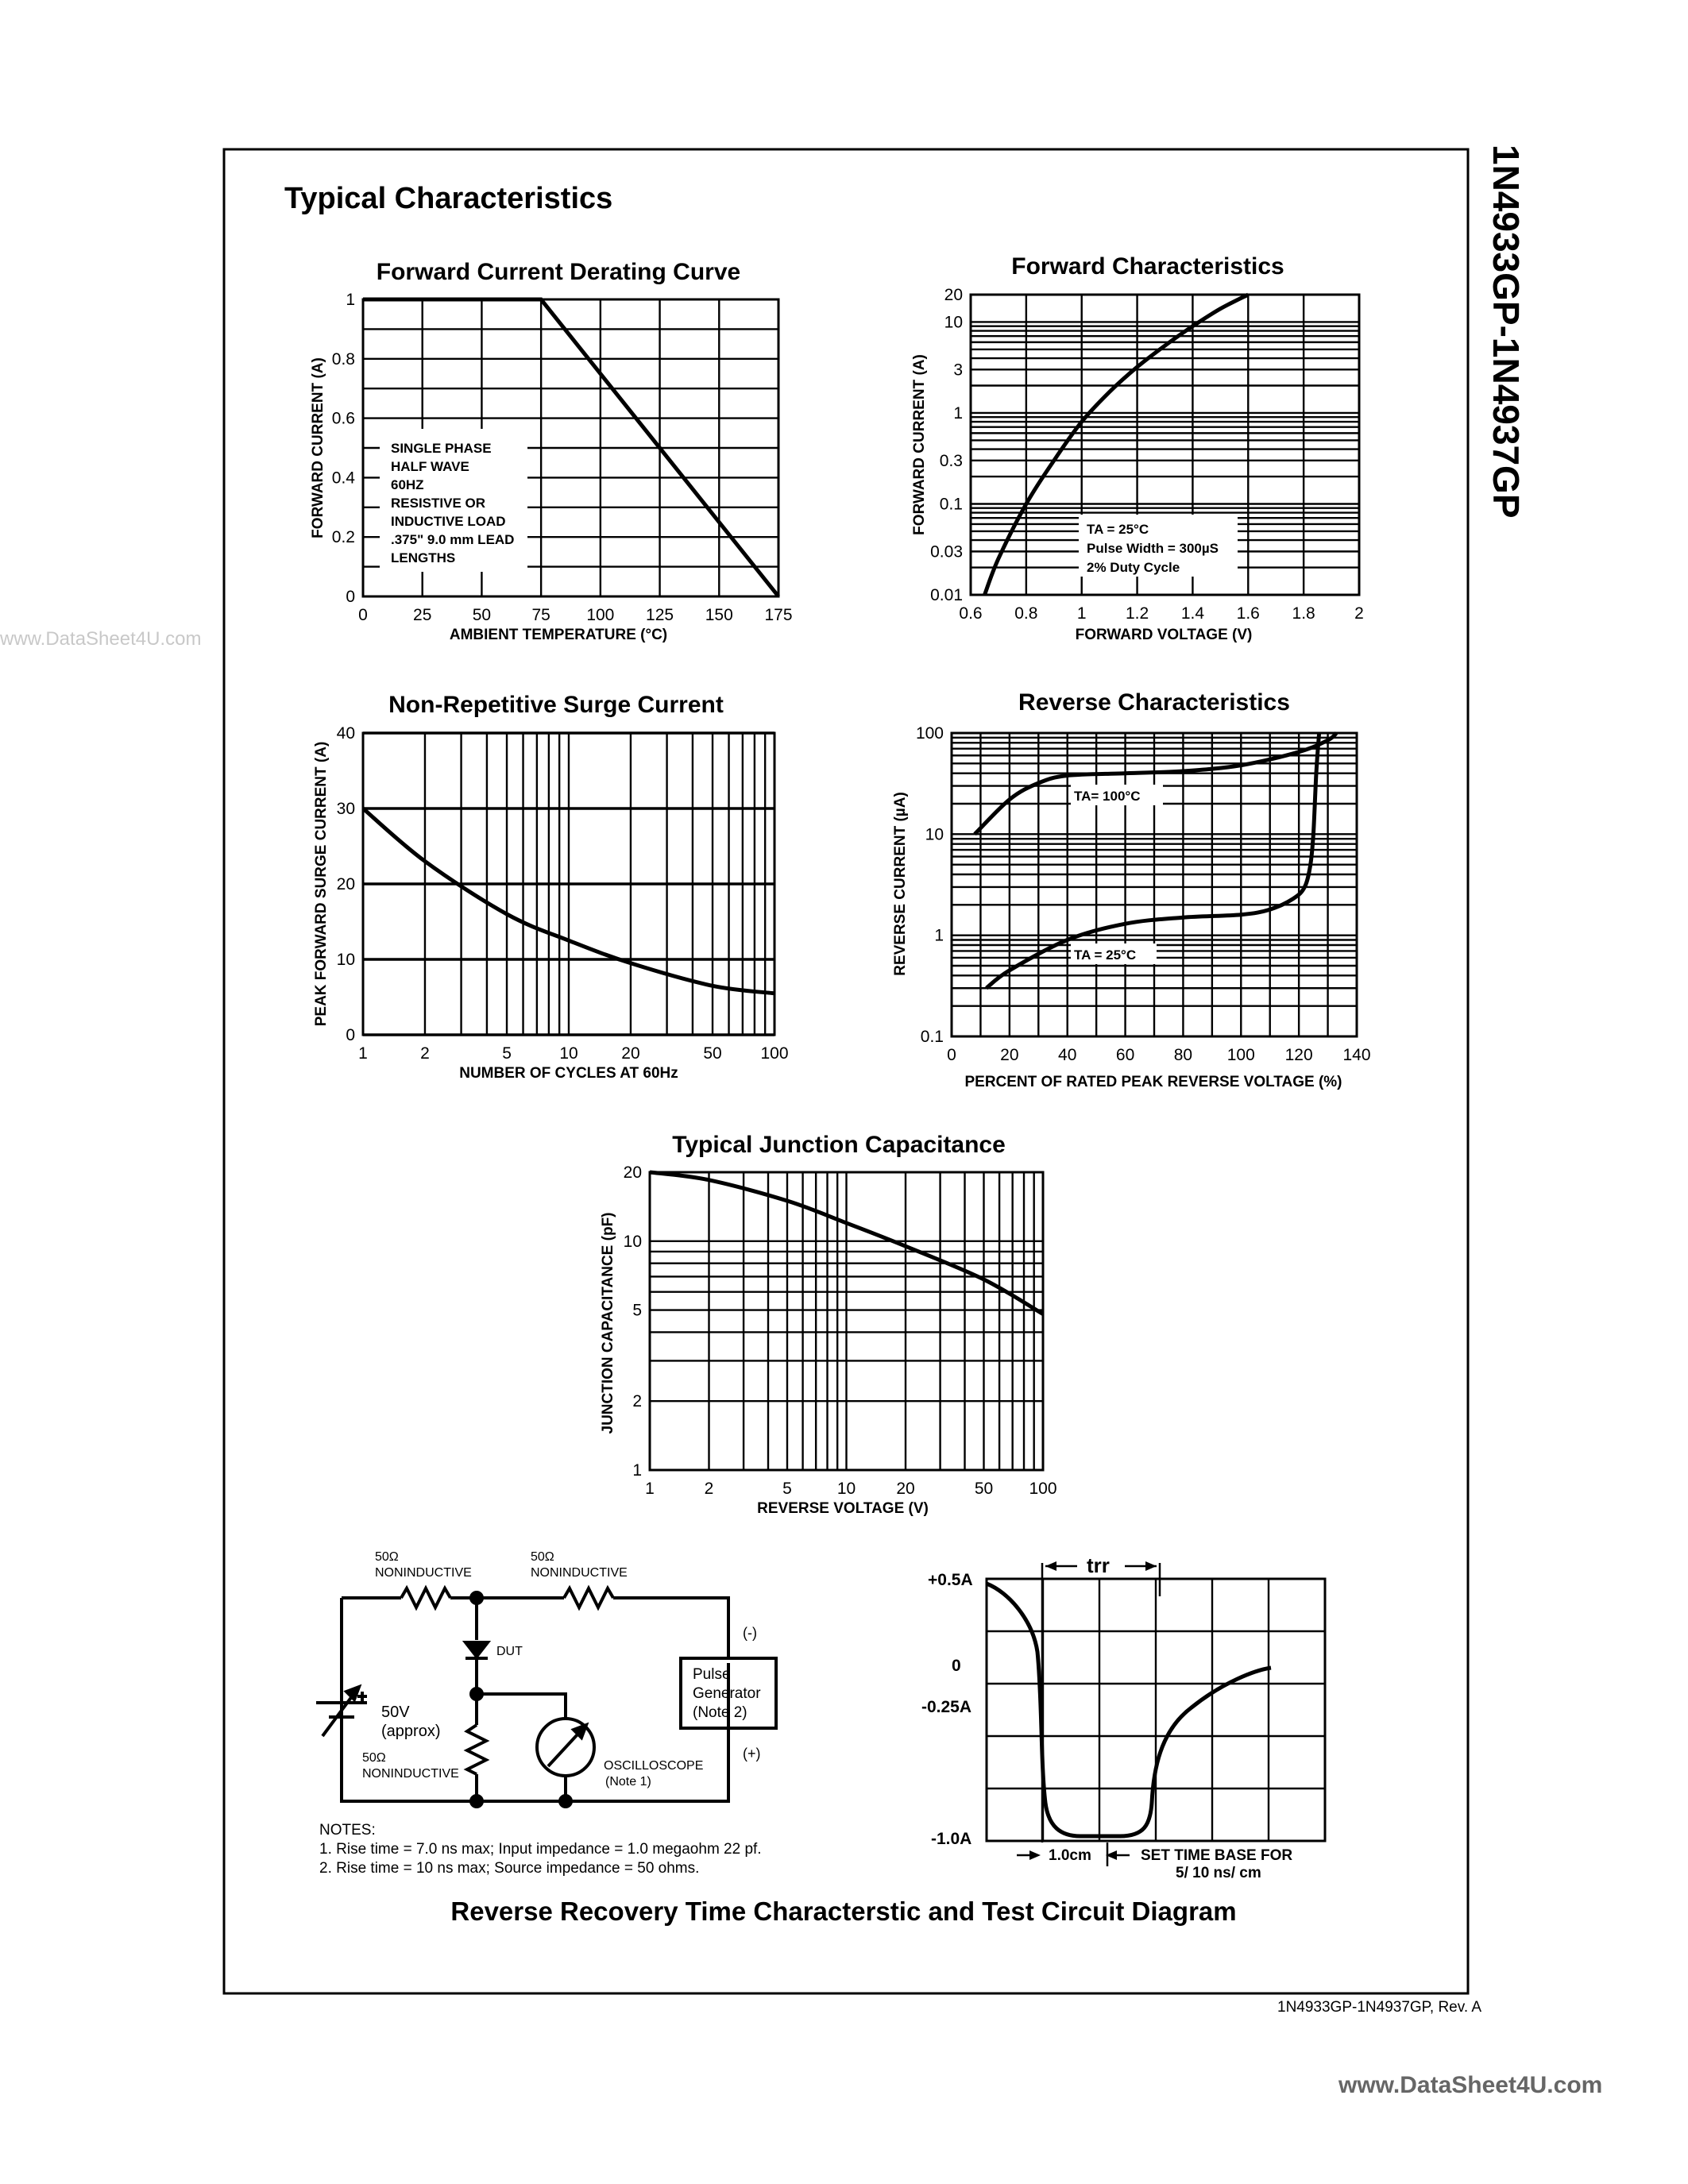 The image size is (1688, 2184). I want to click on derating-y-axis-label: FORWARD CURRENT (A), so click(318, 447).